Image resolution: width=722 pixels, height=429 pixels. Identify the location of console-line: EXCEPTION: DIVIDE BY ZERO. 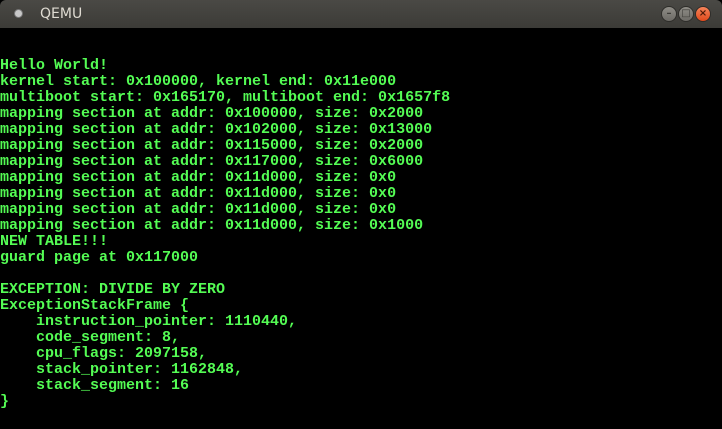
(113, 289).